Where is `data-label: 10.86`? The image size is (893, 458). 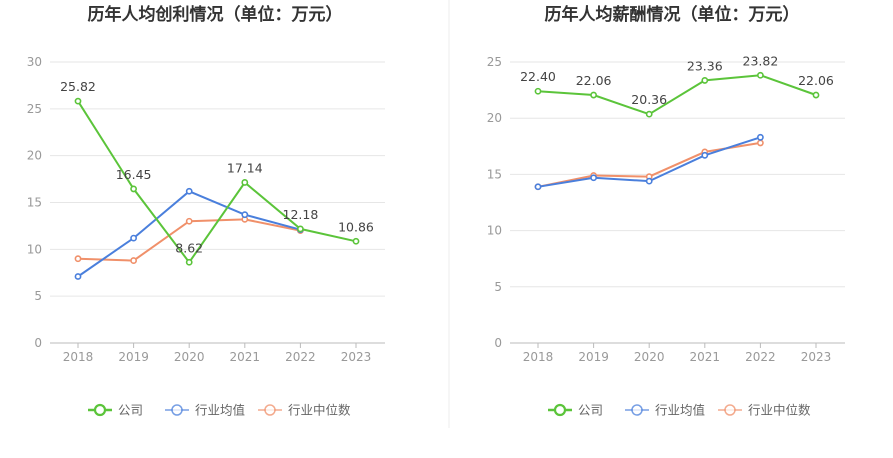 data-label: 10.86 is located at coordinates (356, 226).